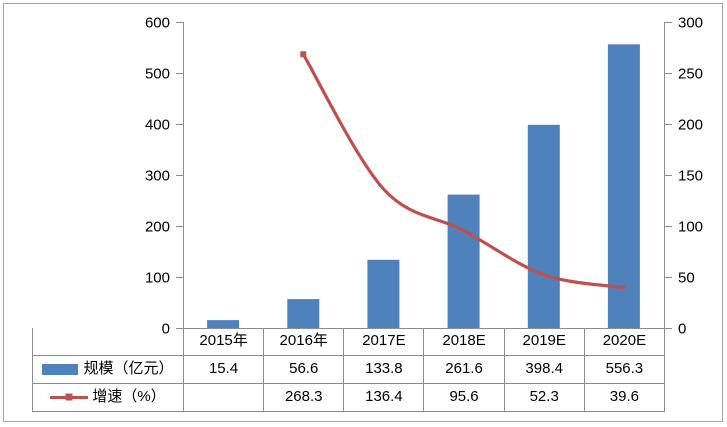 This screenshot has width=727, height=427. What do you see at coordinates (69, 397) in the screenshot?
I see `line-series-legend-key-icon` at bounding box center [69, 397].